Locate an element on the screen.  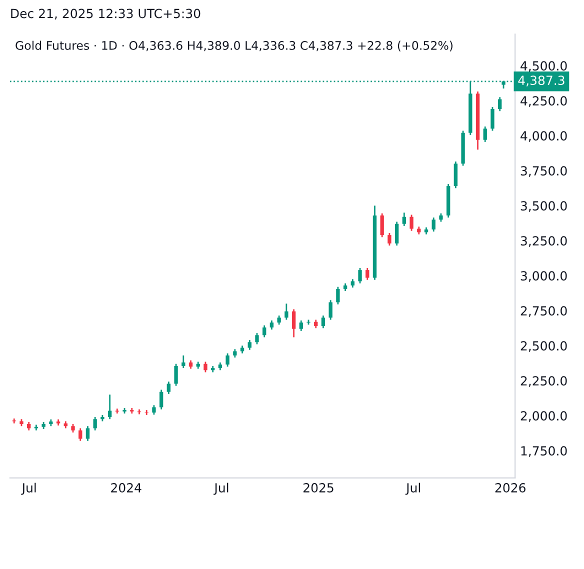
text: Dec 21, 2025 12:33 UTC+5:30 is located at coordinates (105, 14).